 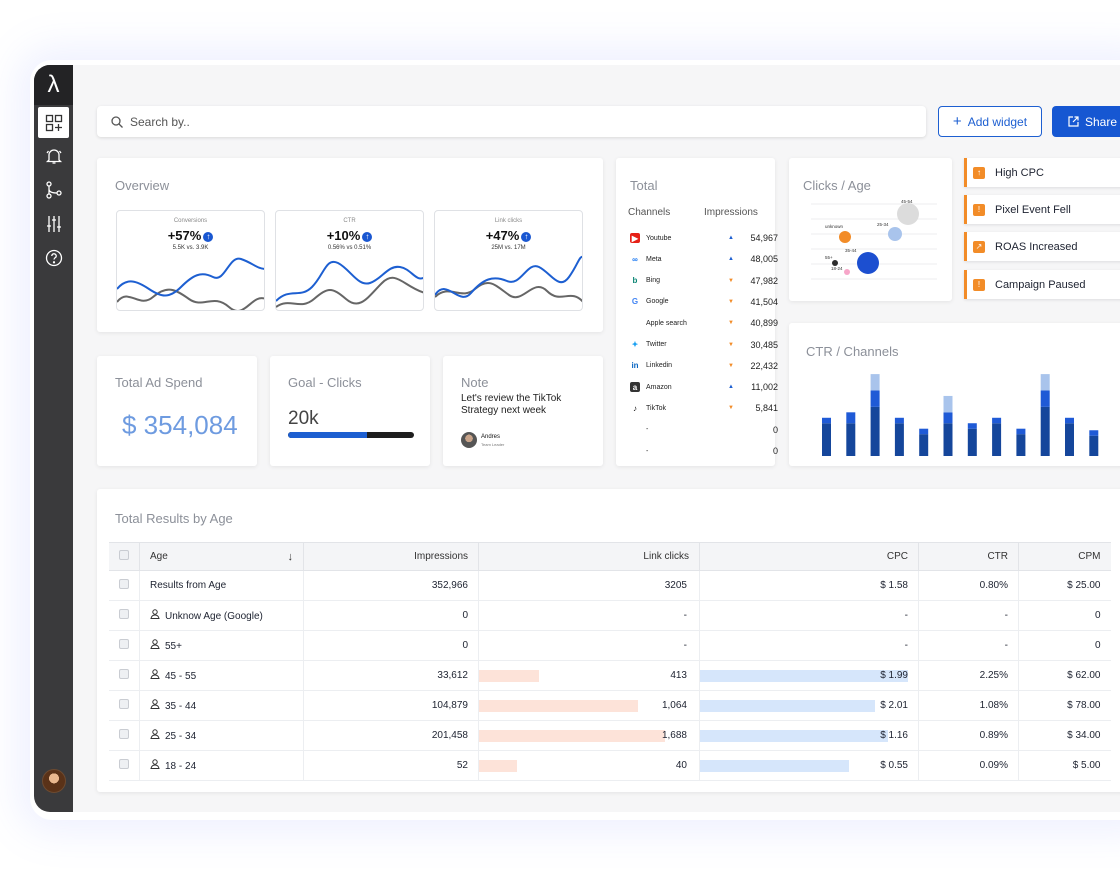 I want to click on impressions-cell: 0, so click(x=391, y=645).